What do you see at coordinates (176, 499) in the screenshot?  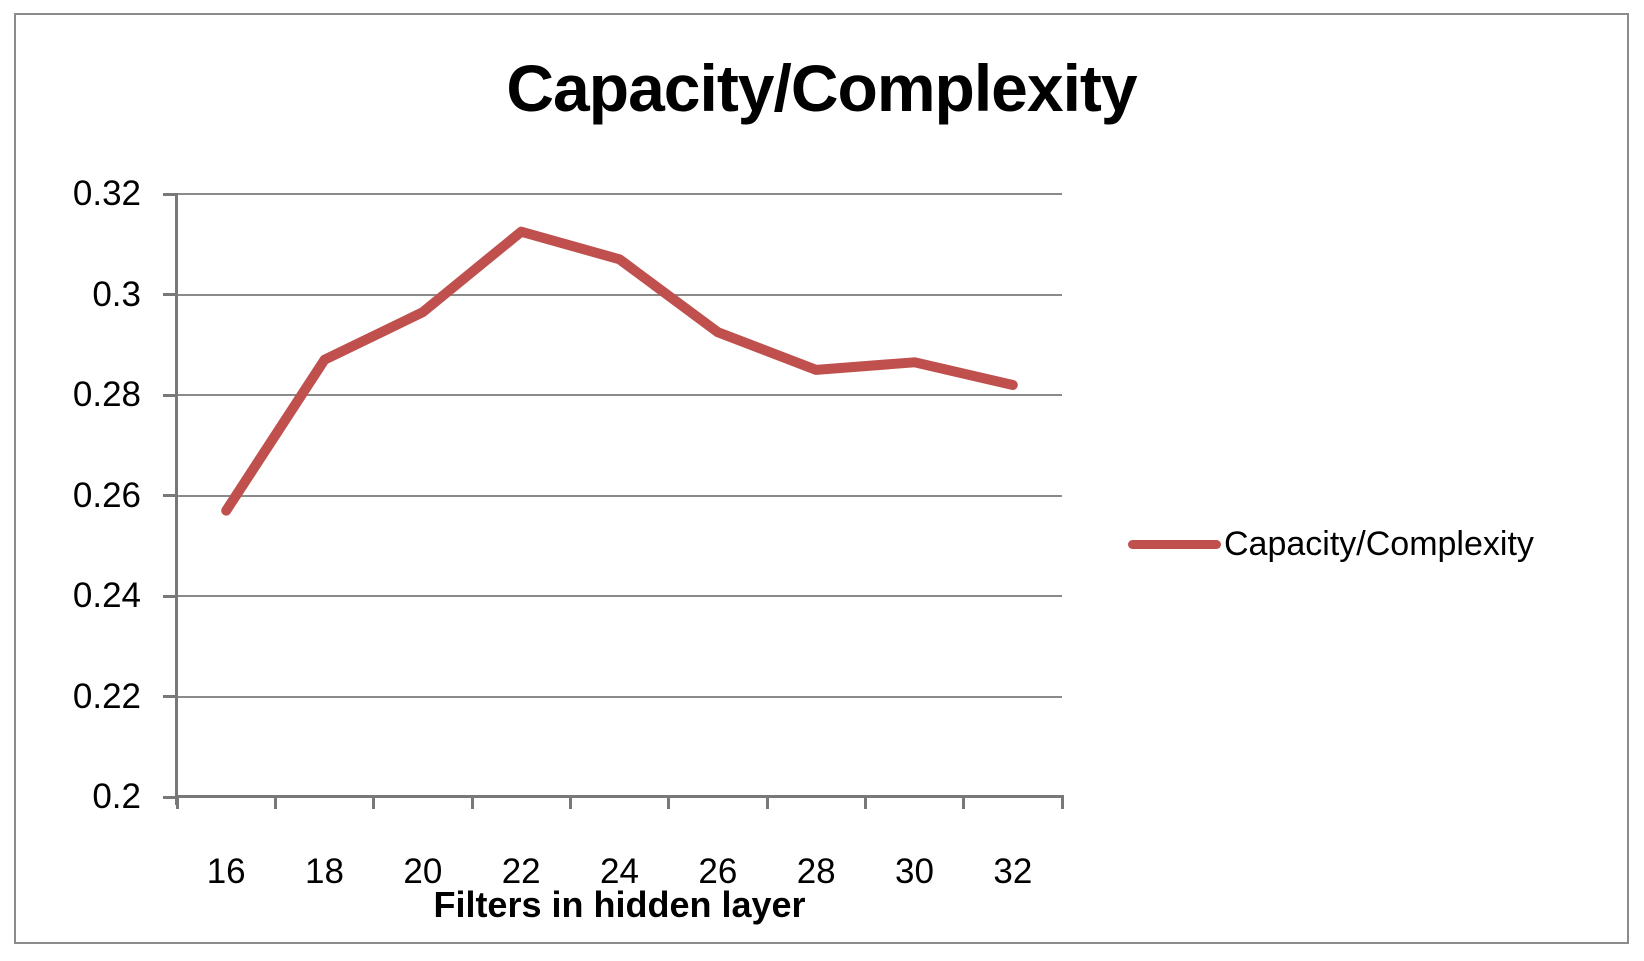 I see `y-axis-line` at bounding box center [176, 499].